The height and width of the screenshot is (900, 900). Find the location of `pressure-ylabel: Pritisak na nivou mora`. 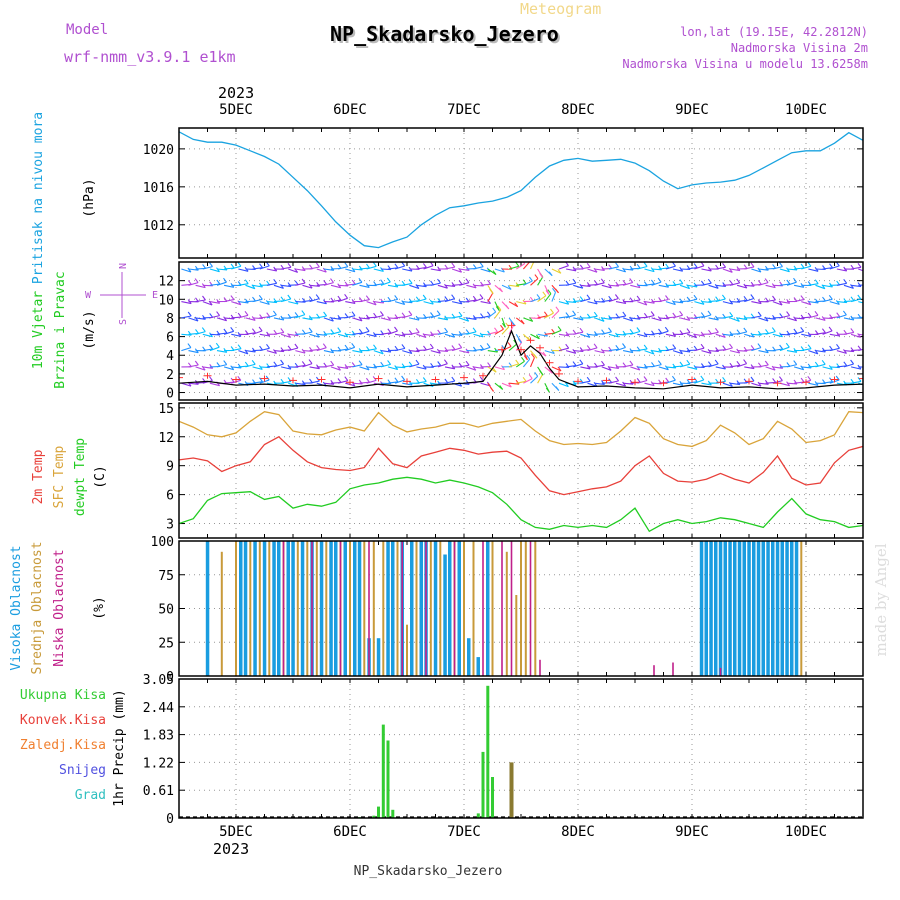

pressure-ylabel: Pritisak na nivou mora is located at coordinates (38, 198).